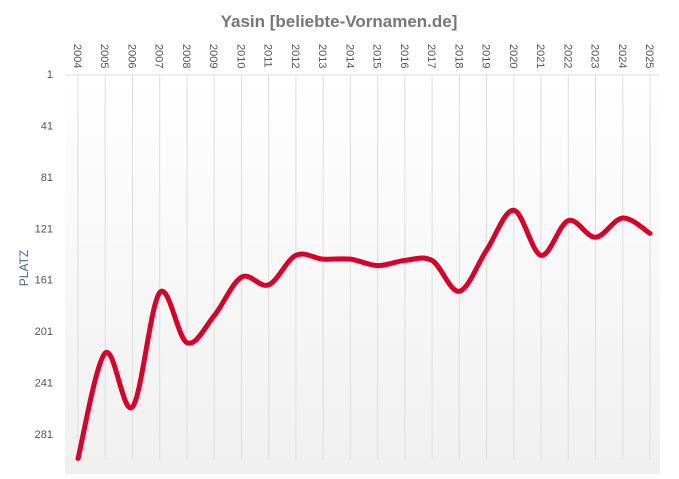 This screenshot has height=479, width=679. Describe the element at coordinates (567, 56) in the screenshot. I see `x-tick-label: 2022` at that location.